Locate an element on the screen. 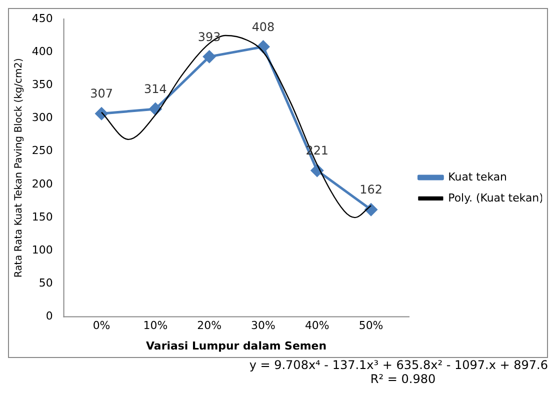  text: y = 9.708x⁴ - 137.1x³ + 635.8x² - 1097.x + 897.6 is located at coordinates (398, 365).